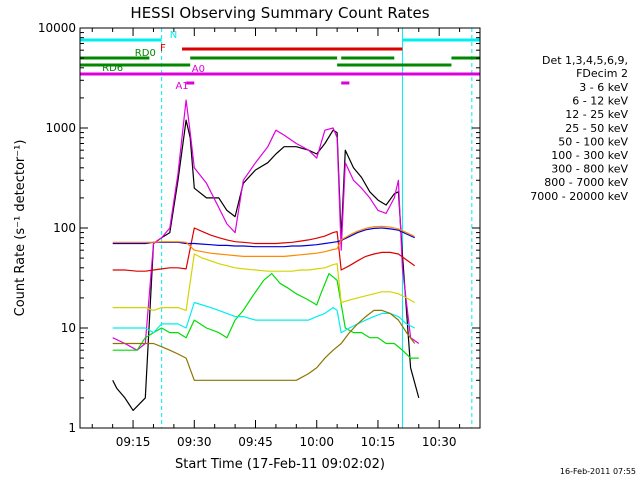  What do you see at coordinates (280, 61) in the screenshot?
I see `flag-bars: NF RD0 RD6 A0 A1` at bounding box center [280, 61].